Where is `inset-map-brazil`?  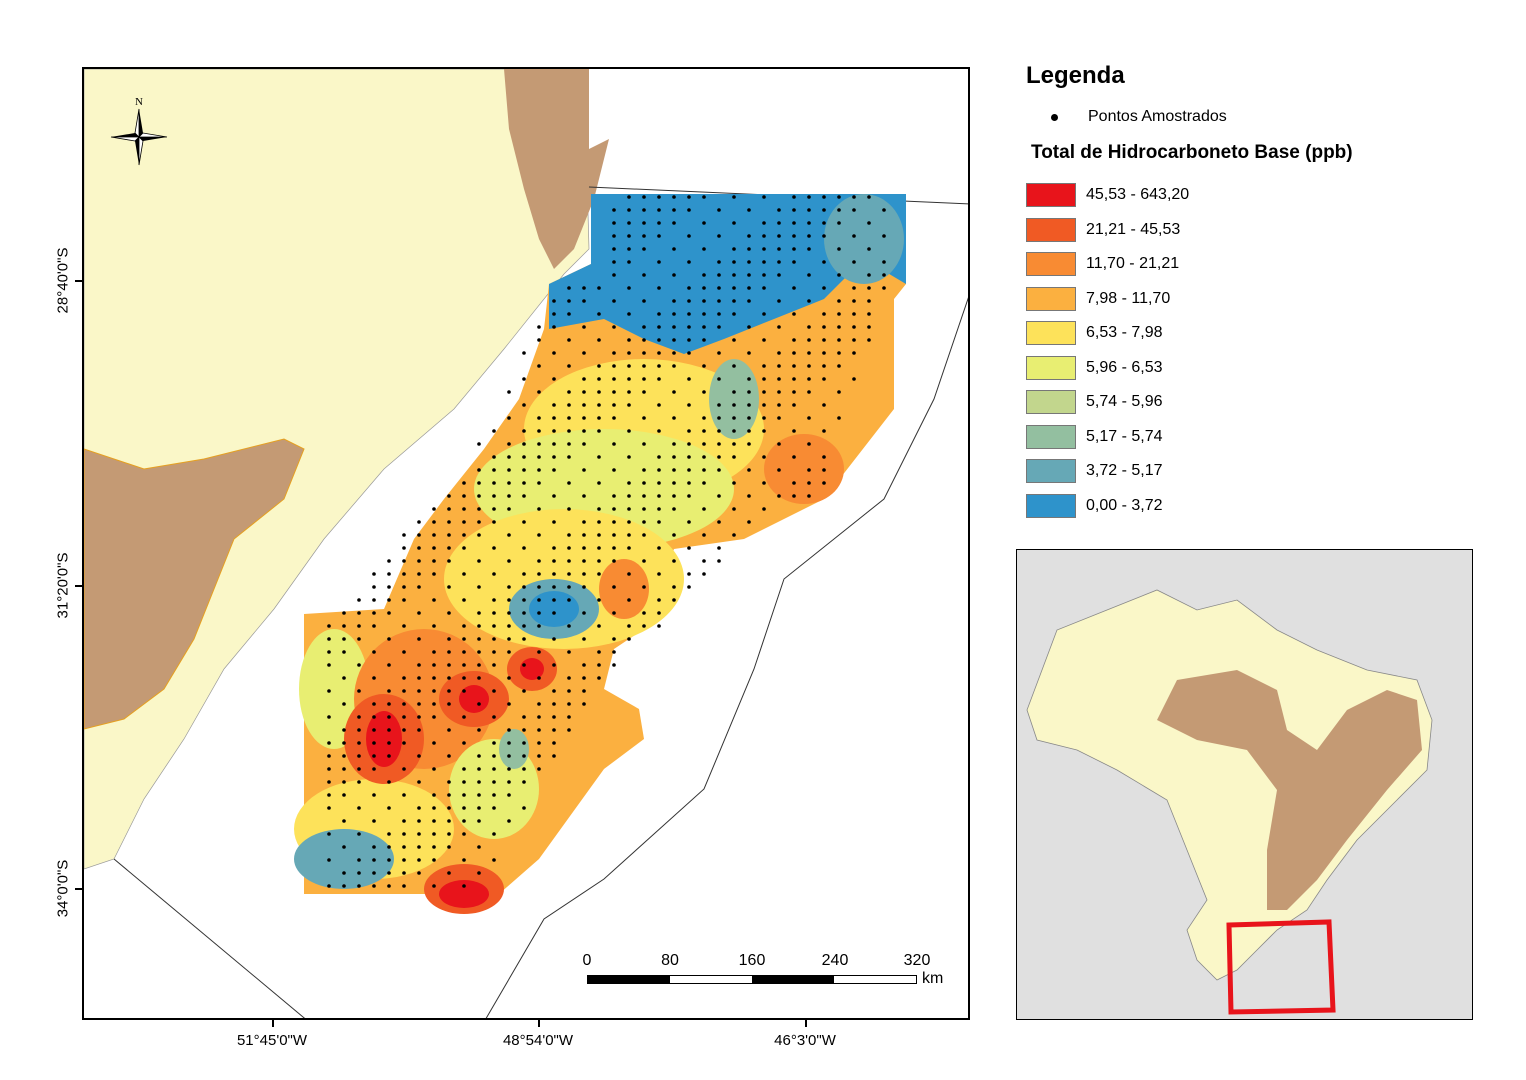
inset-map-brazil is located at coordinates (1244, 784).